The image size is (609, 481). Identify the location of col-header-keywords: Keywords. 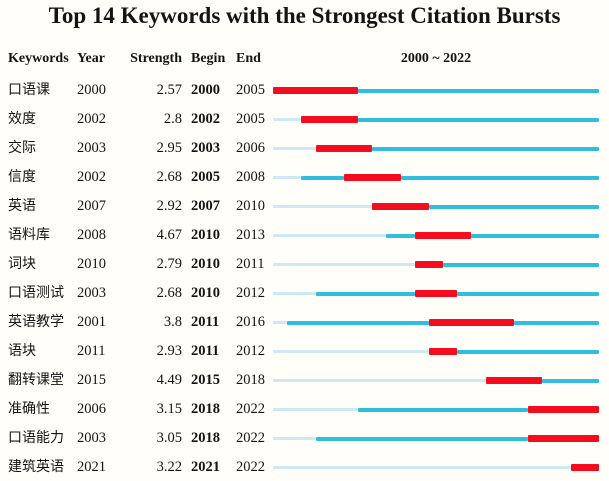
(38, 58).